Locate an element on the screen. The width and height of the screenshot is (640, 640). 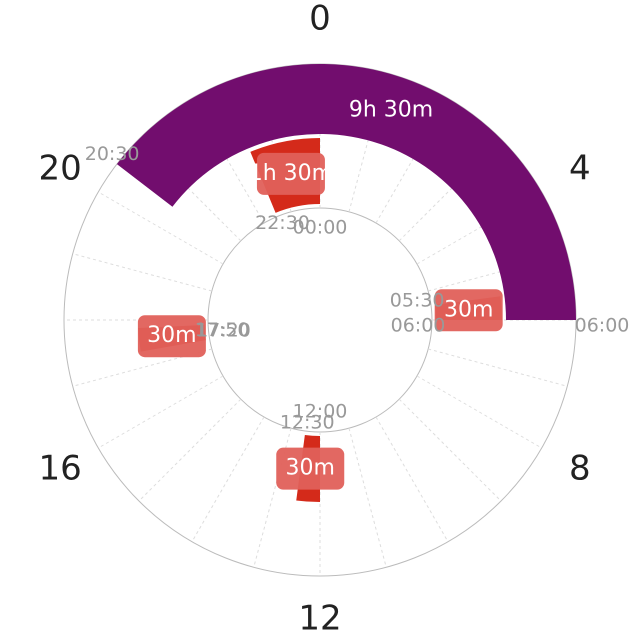
duration-label: 1h 30m is located at coordinates (291, 173).